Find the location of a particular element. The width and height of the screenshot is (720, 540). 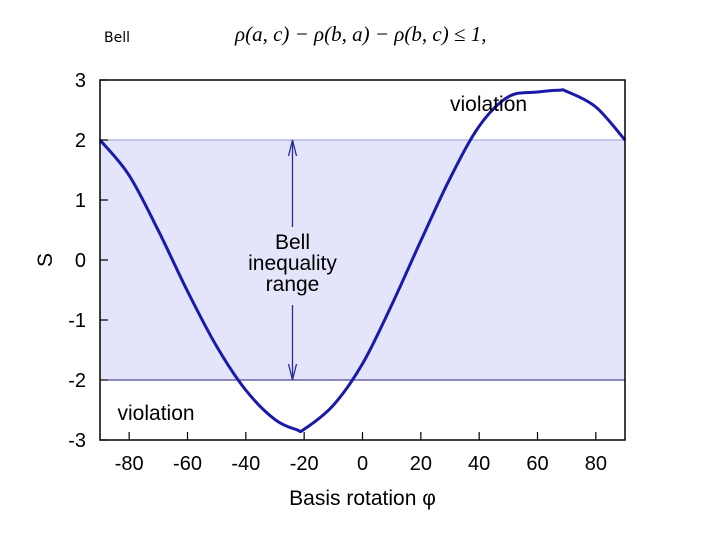

slide-title-label: Bell is located at coordinates (117, 38).